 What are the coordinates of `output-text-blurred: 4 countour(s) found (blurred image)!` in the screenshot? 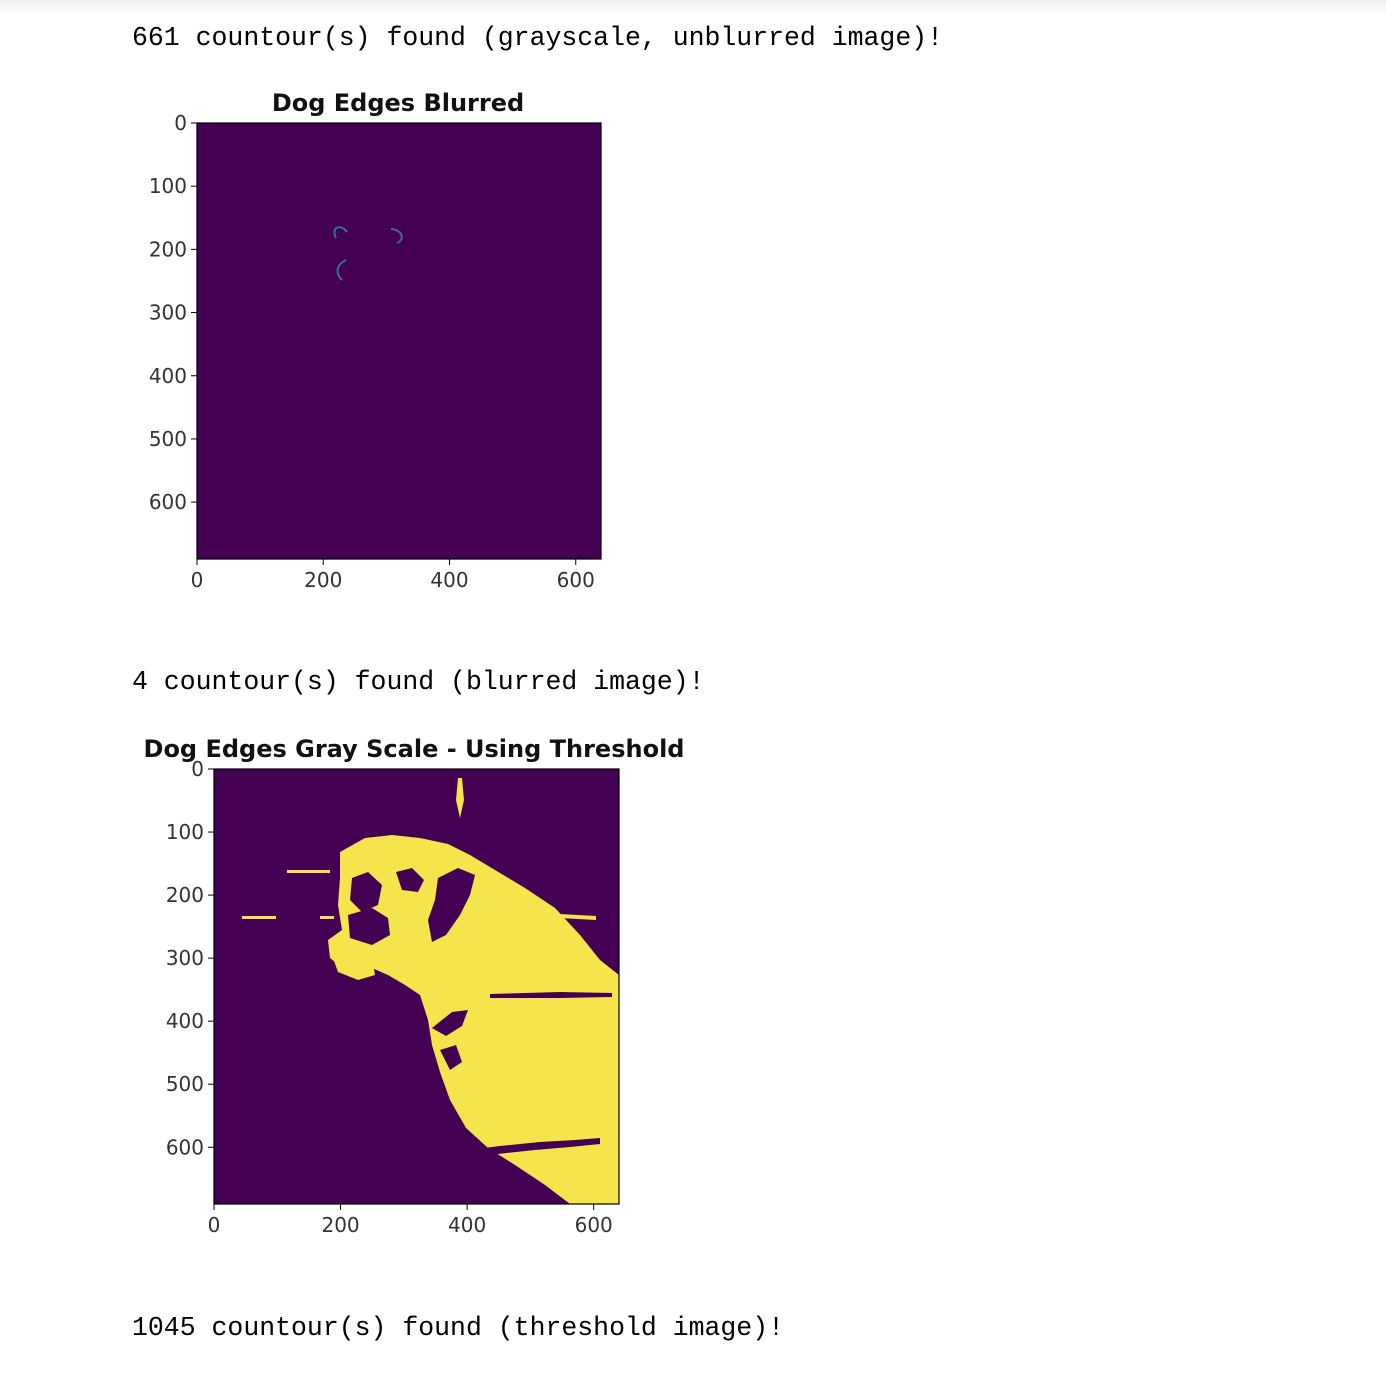 It's located at (418, 682).